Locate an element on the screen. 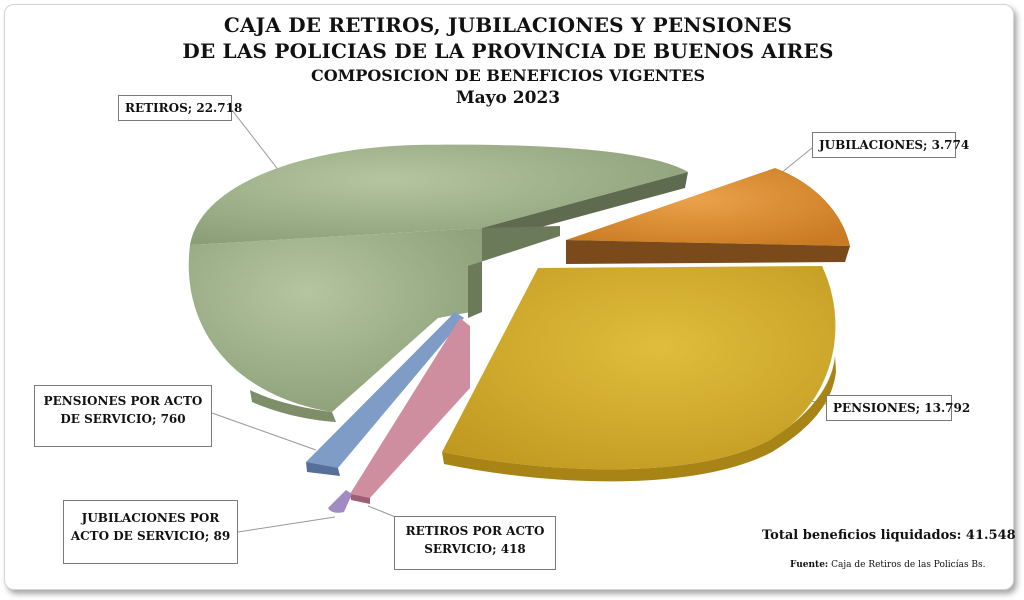 Image resolution: width=1024 pixels, height=600 pixels. total-benefits: Total beneficios liquidados: 41.548 is located at coordinates (889, 535).